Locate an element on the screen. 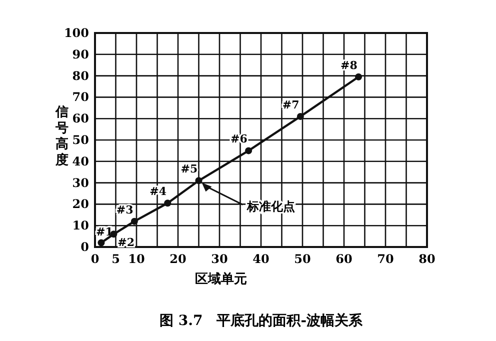 The image size is (496, 341). y-tick-label: 80 is located at coordinates (80, 75).